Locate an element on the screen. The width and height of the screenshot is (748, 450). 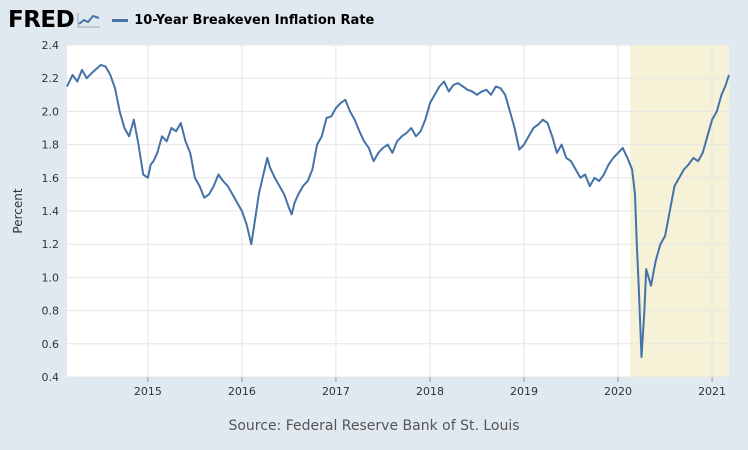
legend-line-swatch is located at coordinates (120, 20).